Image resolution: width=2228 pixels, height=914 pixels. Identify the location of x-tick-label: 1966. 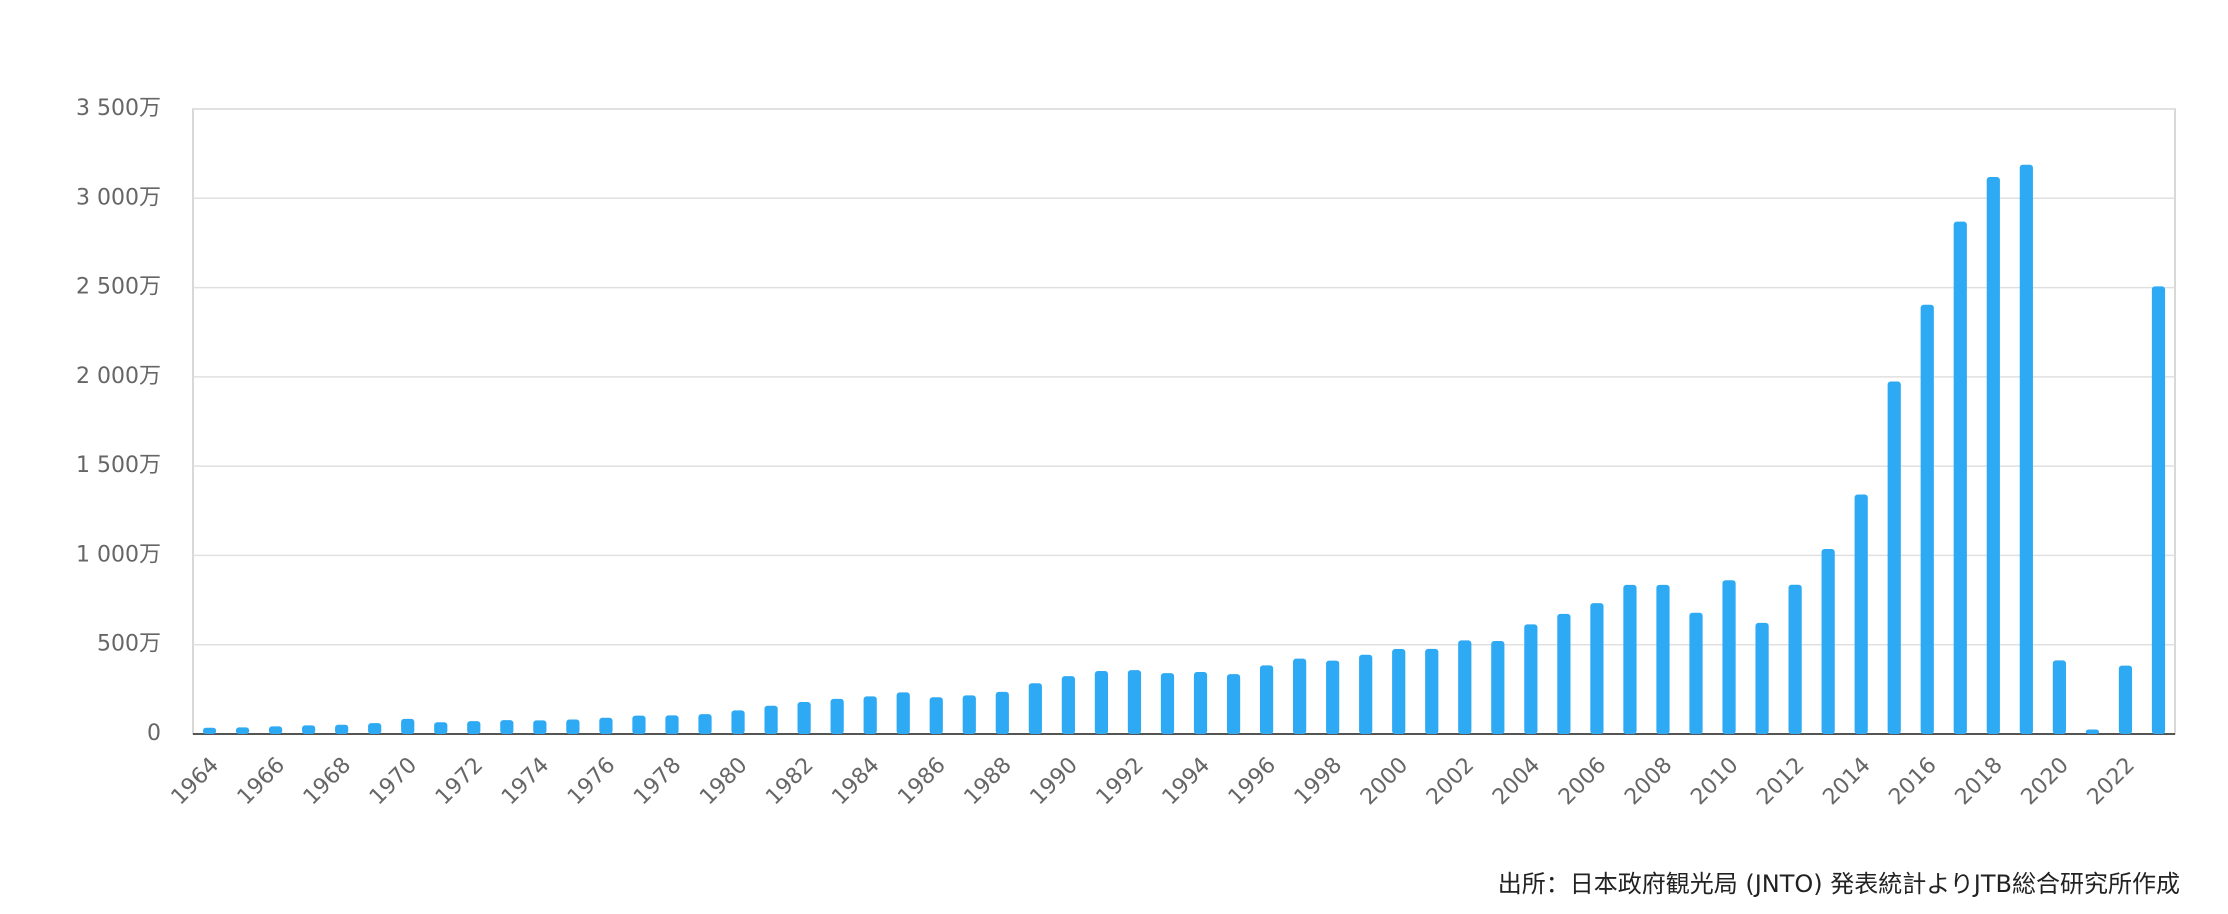
(261, 781).